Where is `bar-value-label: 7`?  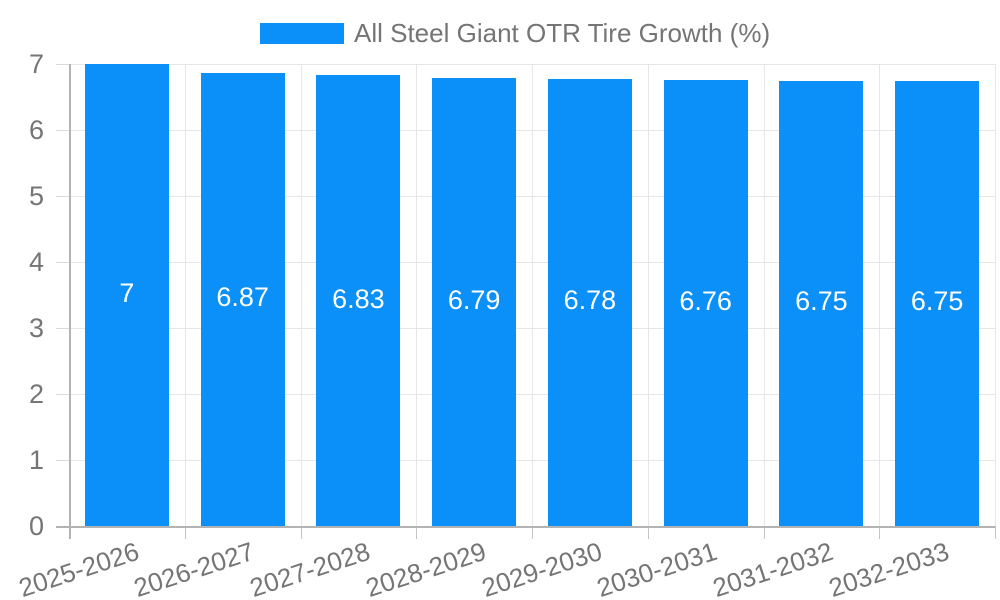 bar-value-label: 7 is located at coordinates (127, 293).